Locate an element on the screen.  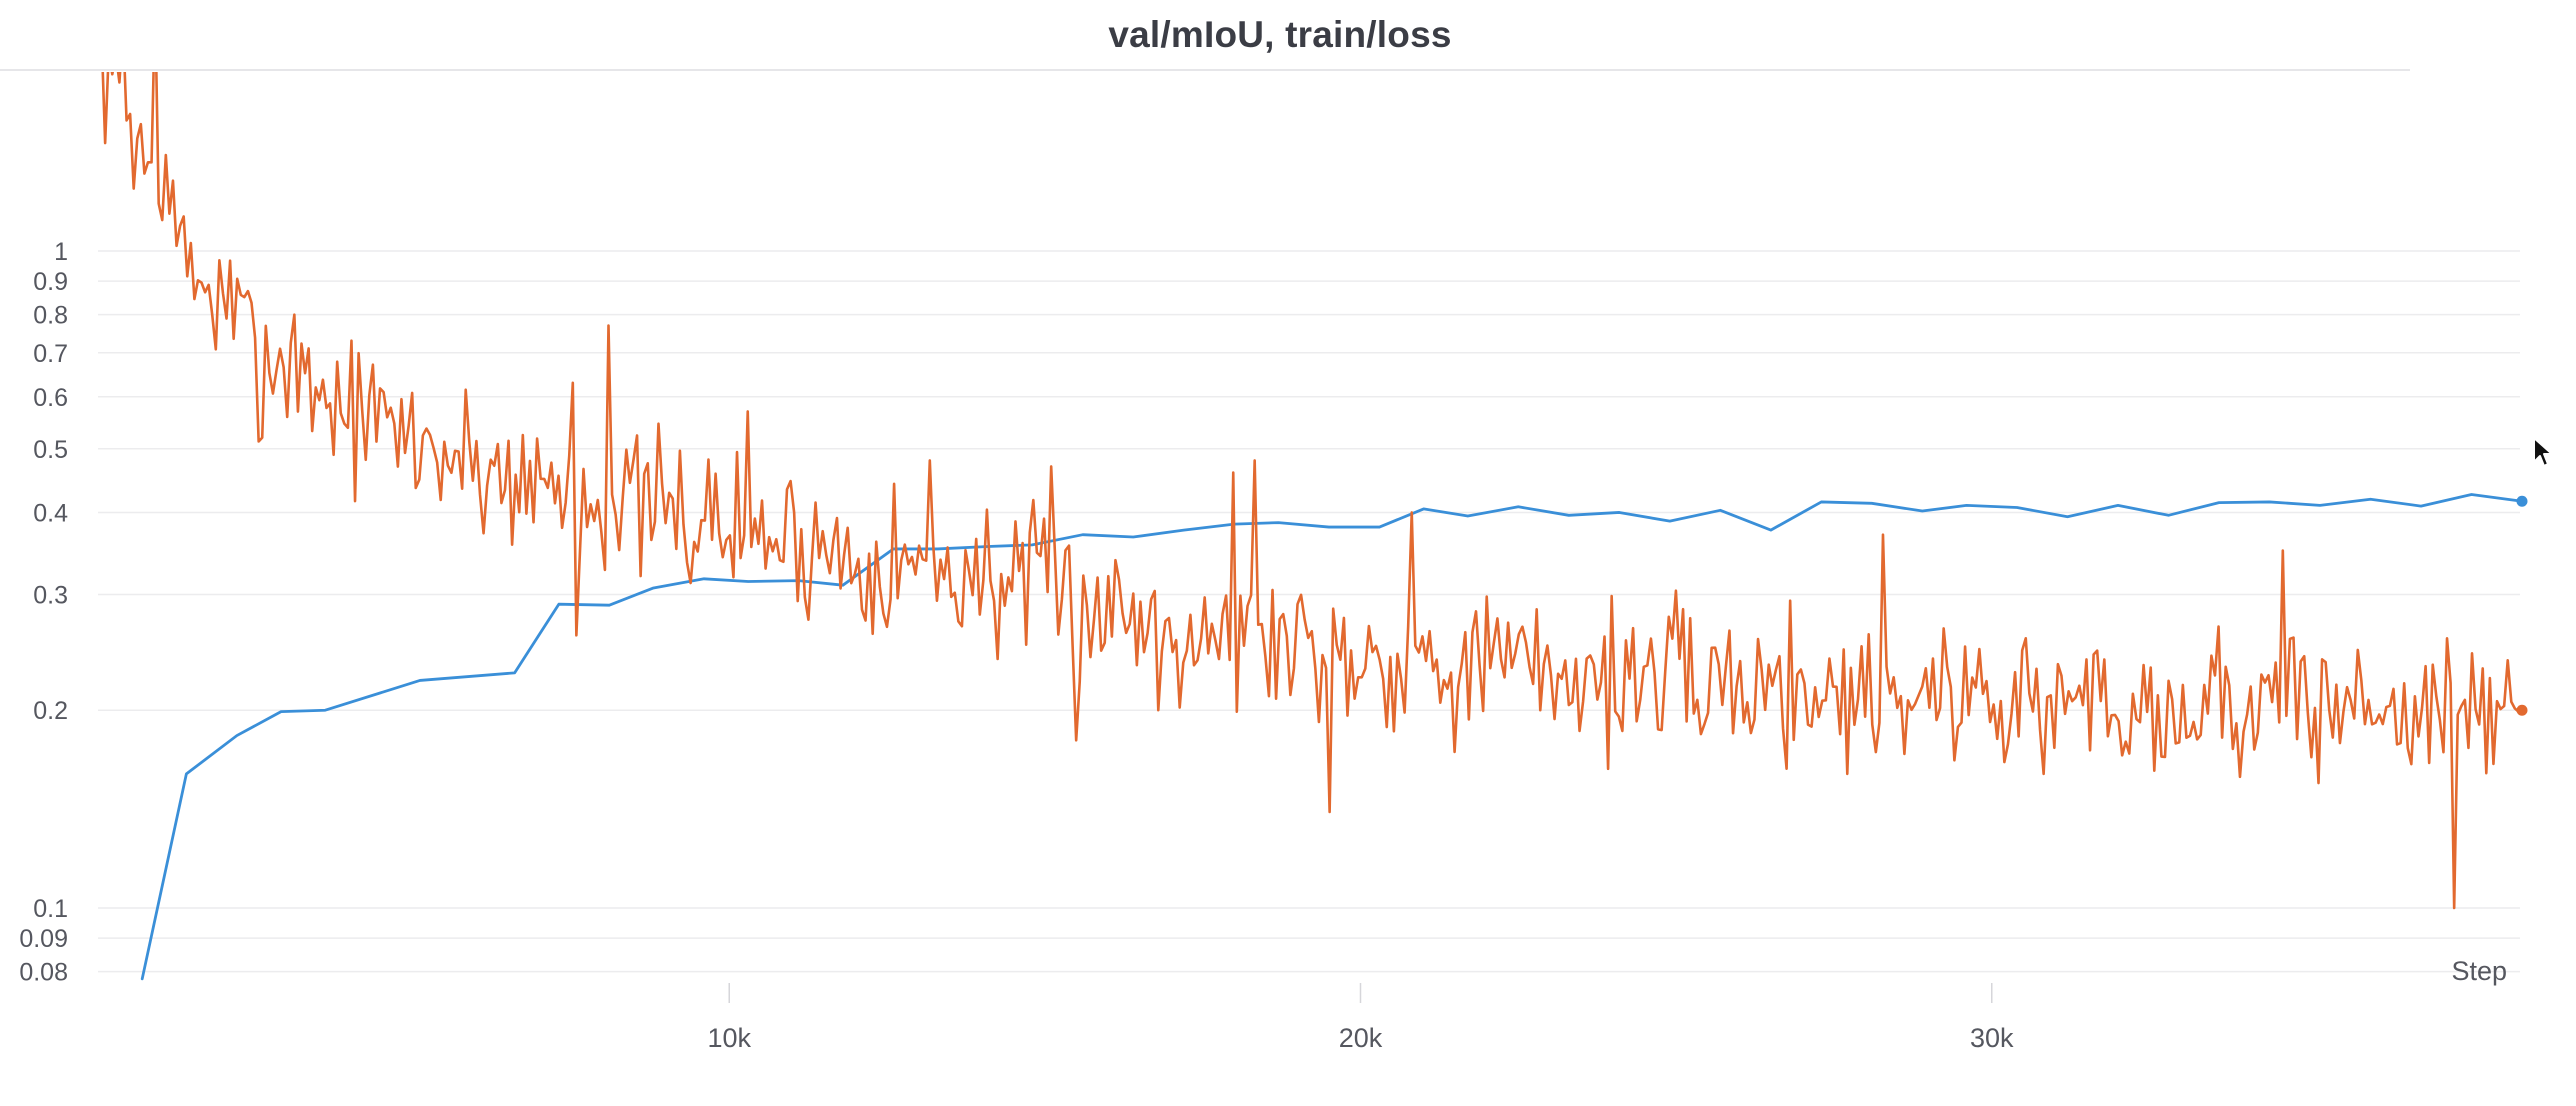
y-tick-label: 0.09 is located at coordinates (43, 939).